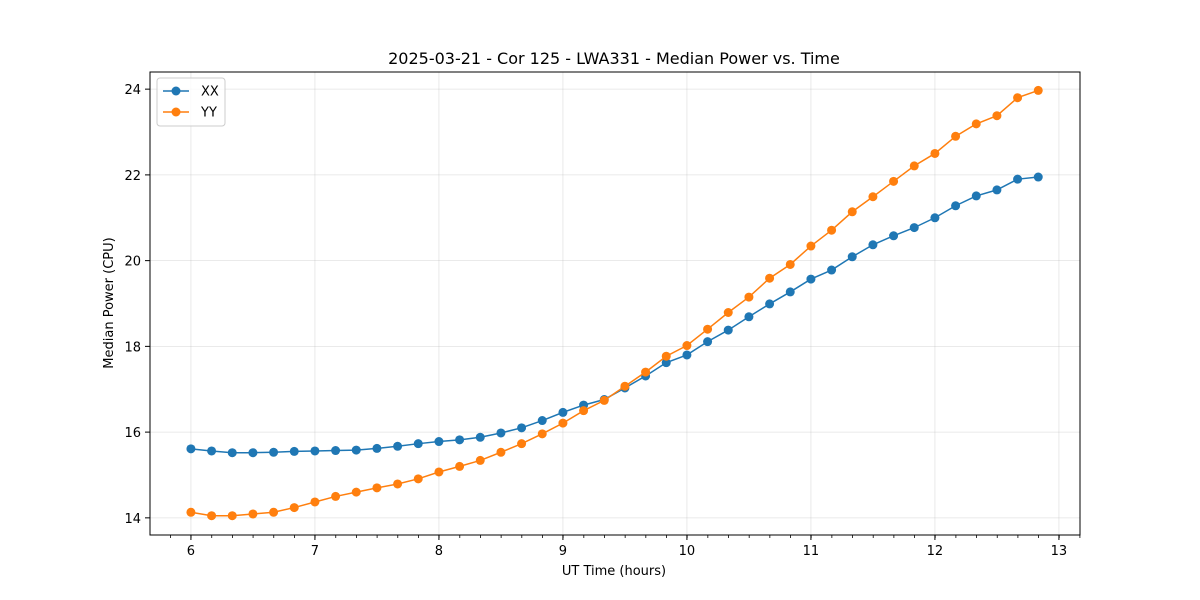 The image size is (1200, 600). Describe the element at coordinates (132, 347) in the screenshot. I see `y-tick-label: 18` at that location.